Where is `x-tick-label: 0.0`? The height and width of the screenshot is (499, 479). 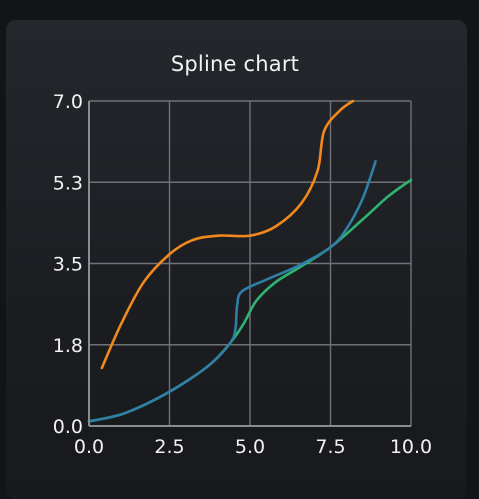 x-tick-label: 0.0 is located at coordinates (89, 447).